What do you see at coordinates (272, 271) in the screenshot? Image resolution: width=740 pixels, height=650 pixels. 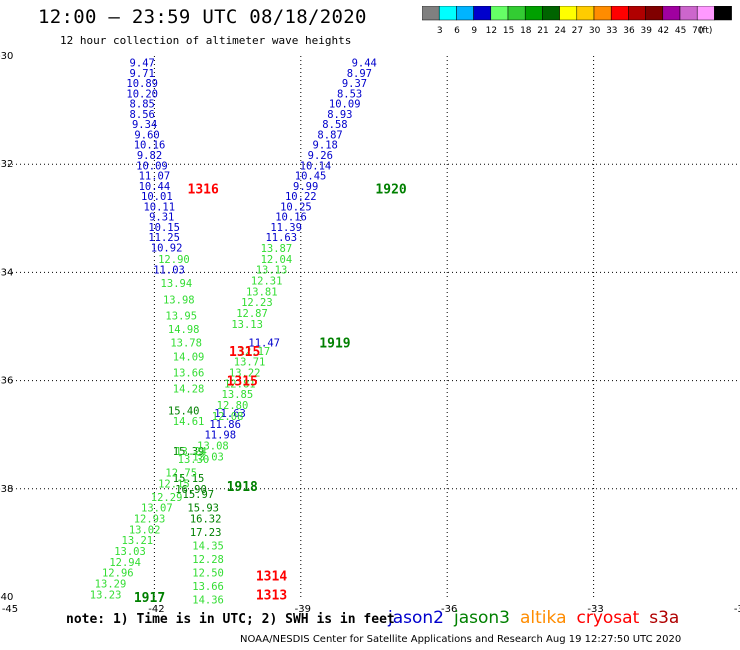 I see `swh-point-label: 13.13` at bounding box center [272, 271].